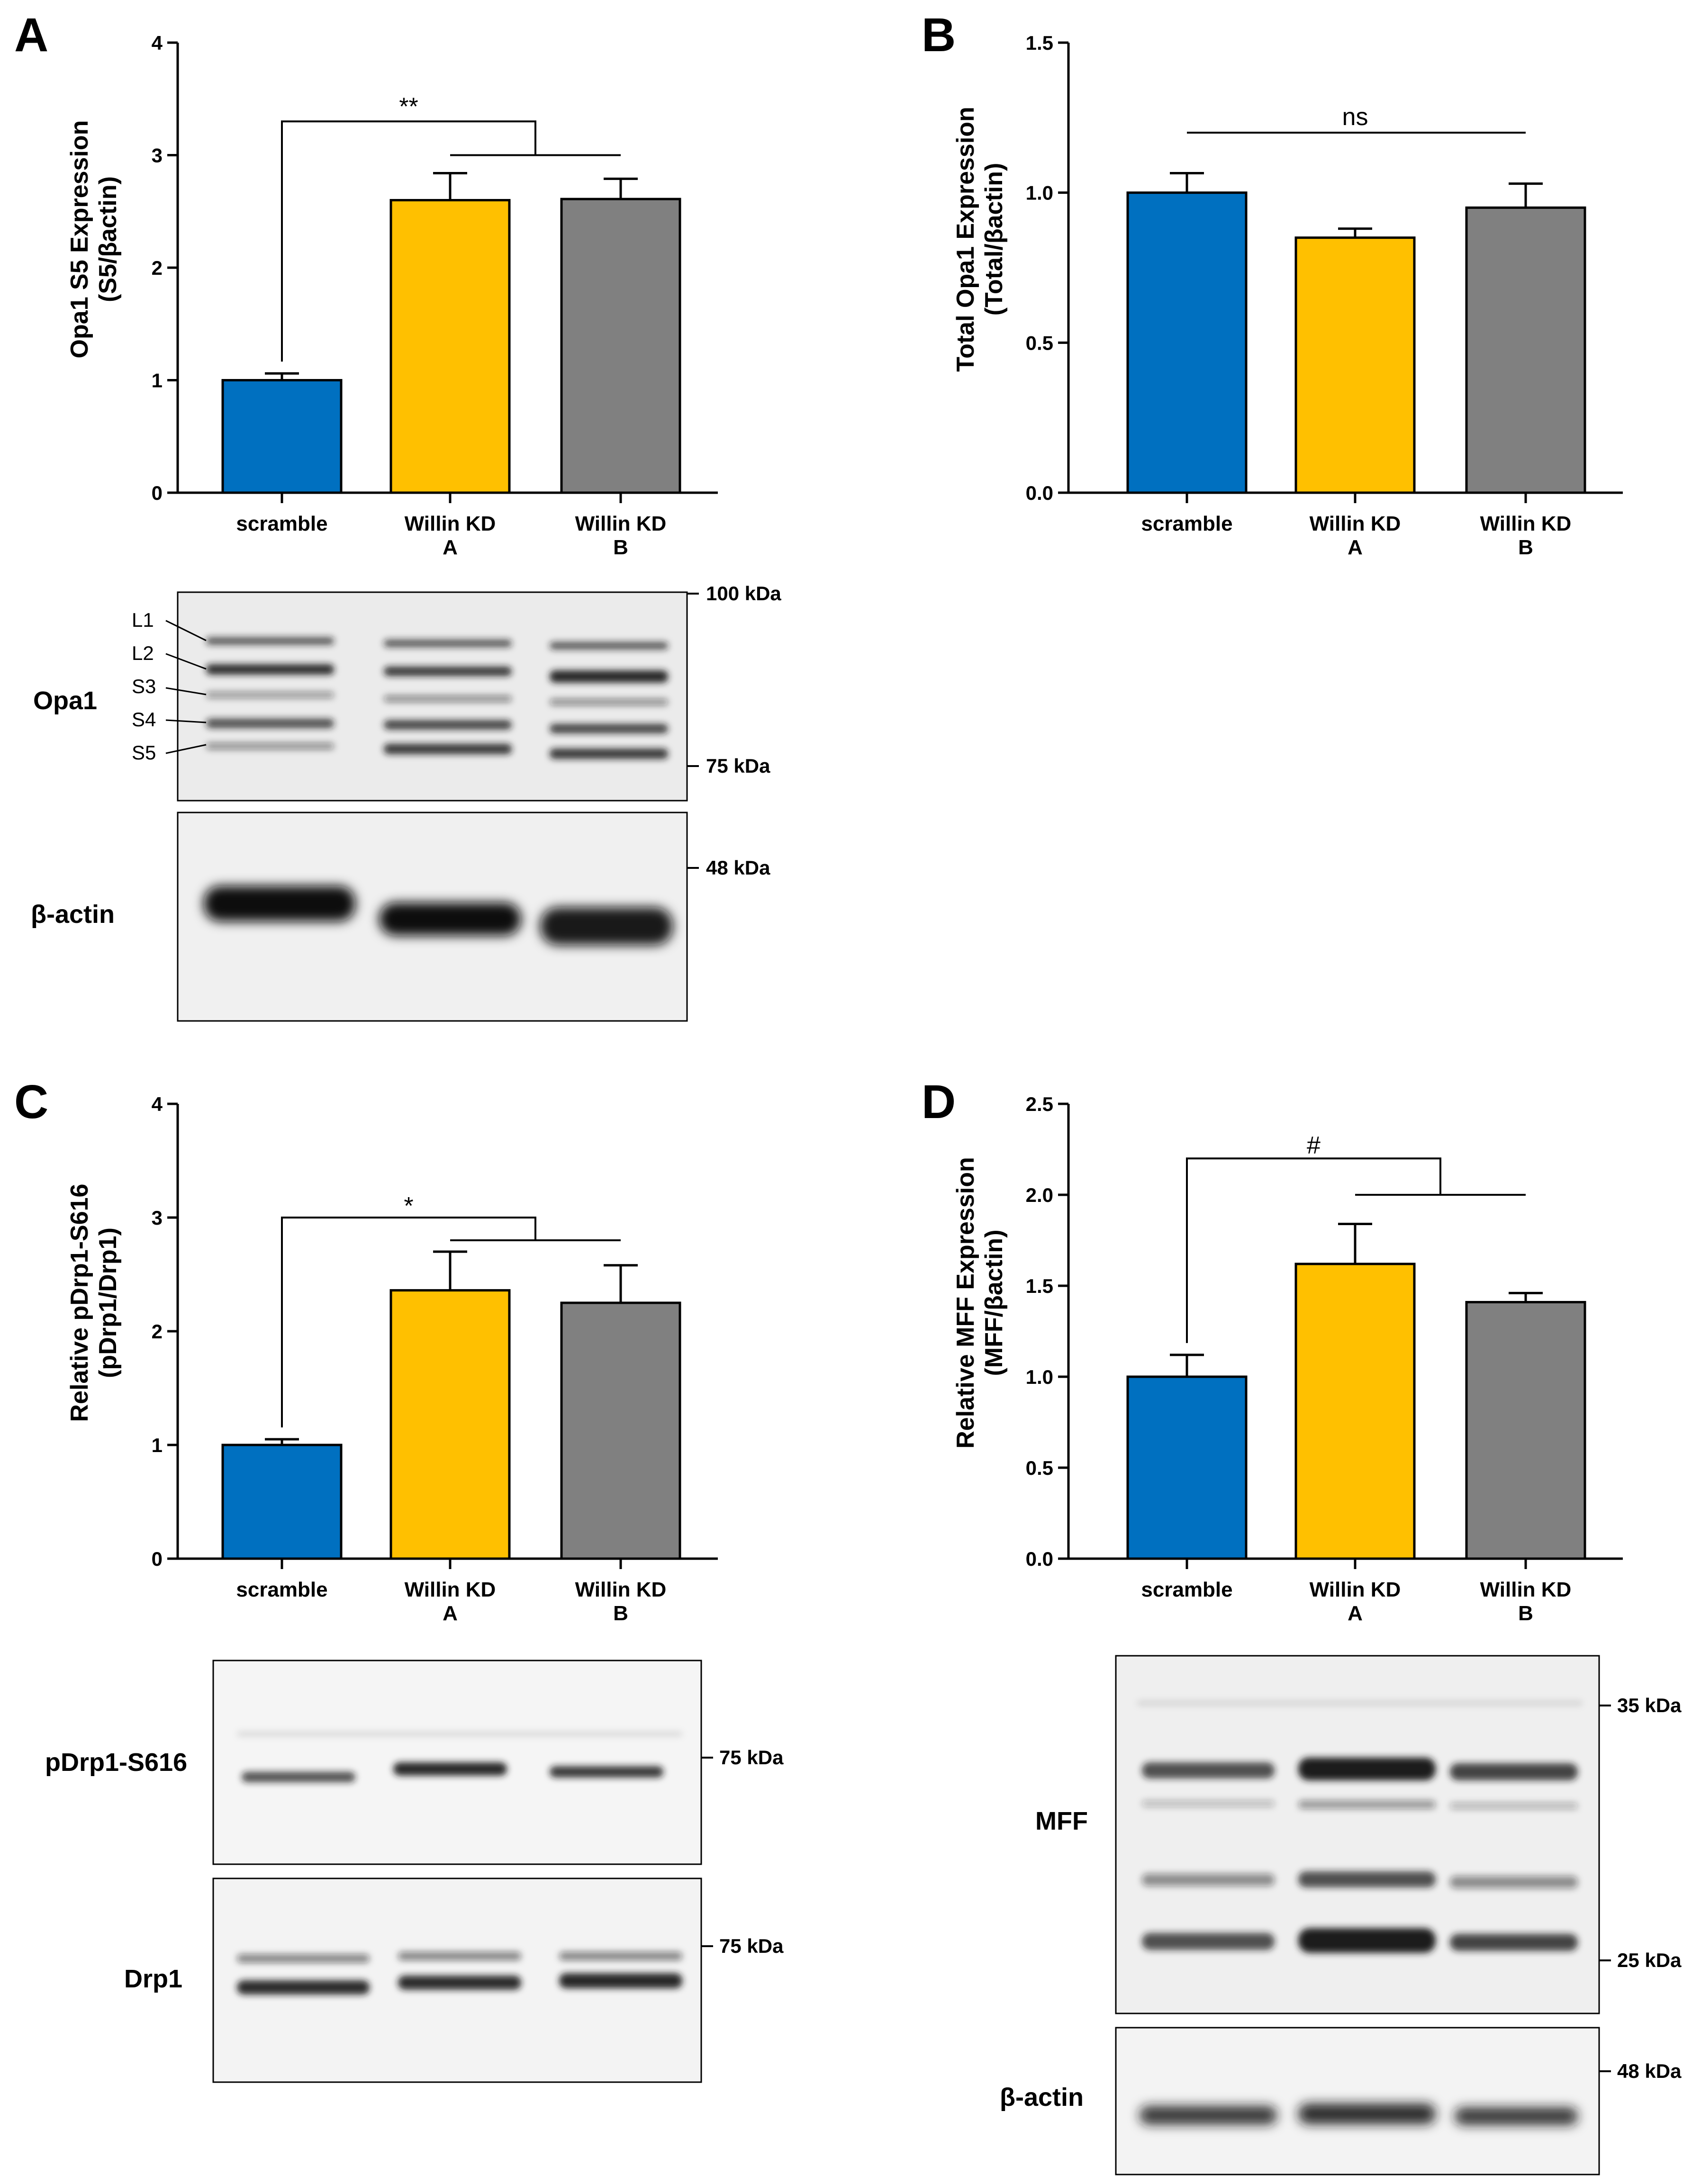 The image size is (1701, 2184). I want to click on pdrp1-band-lane3, so click(606, 1772).